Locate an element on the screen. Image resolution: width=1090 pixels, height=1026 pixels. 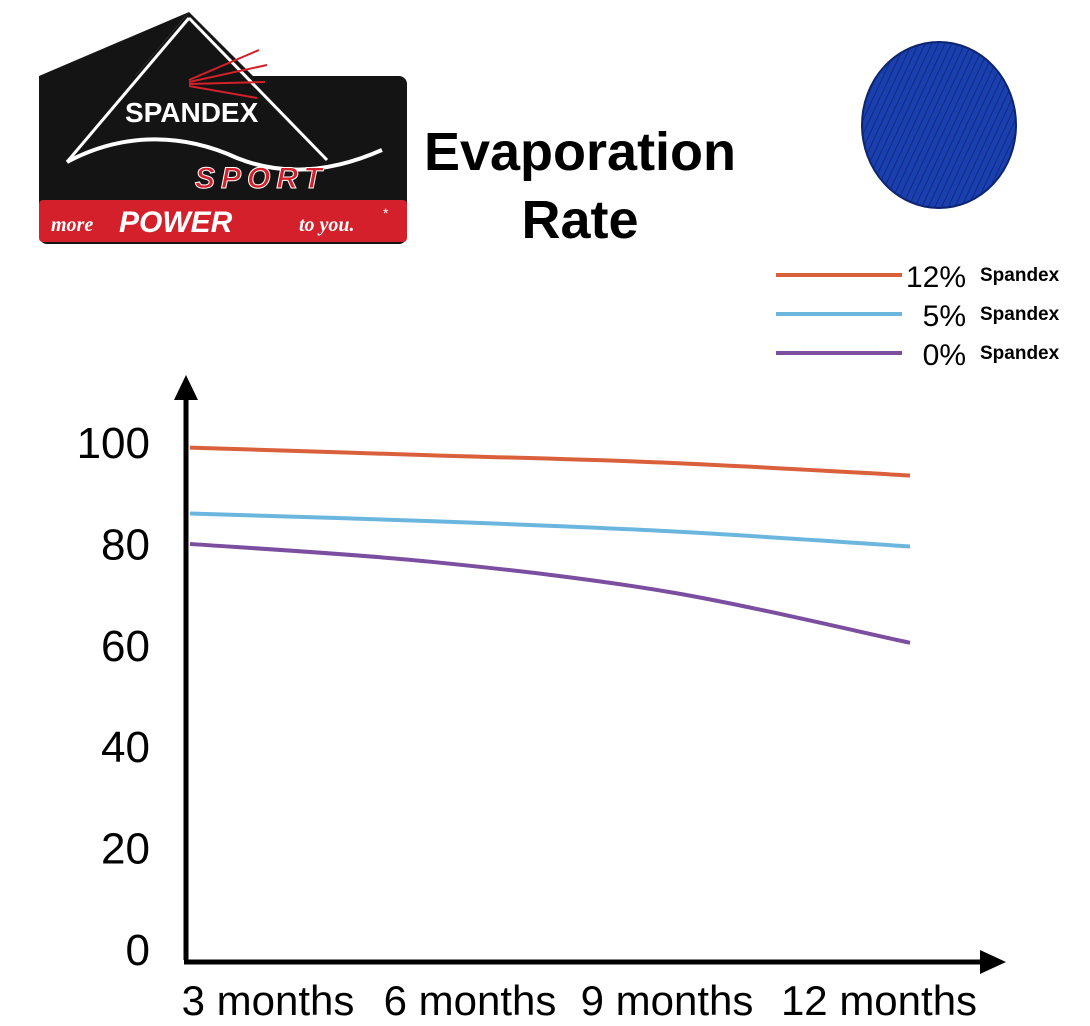
legend-percent-1: 5% is located at coordinates (944, 316).